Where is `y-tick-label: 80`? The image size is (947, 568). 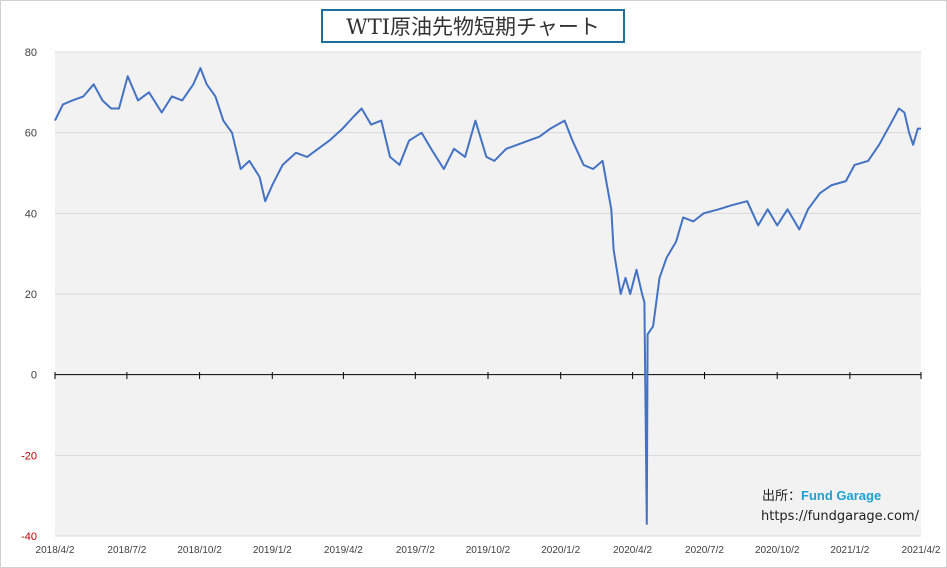
y-tick-label: 80 is located at coordinates (31, 53).